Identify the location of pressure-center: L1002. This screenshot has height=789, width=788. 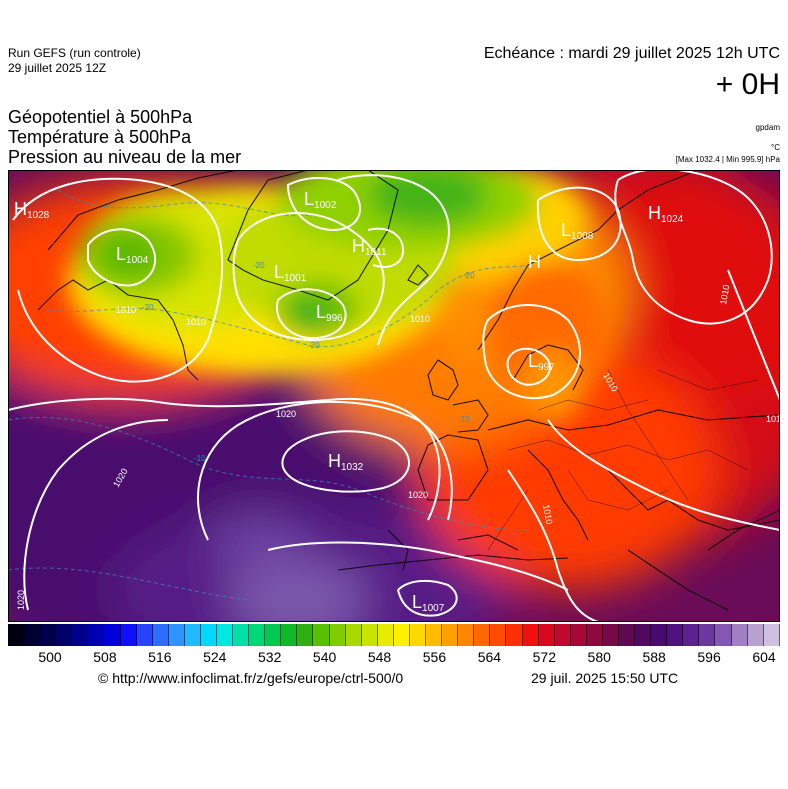
(320, 200).